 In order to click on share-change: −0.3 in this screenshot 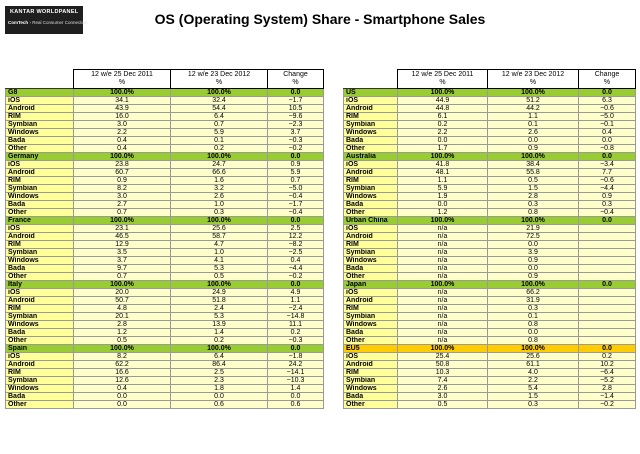, I will do `click(295, 140)`.